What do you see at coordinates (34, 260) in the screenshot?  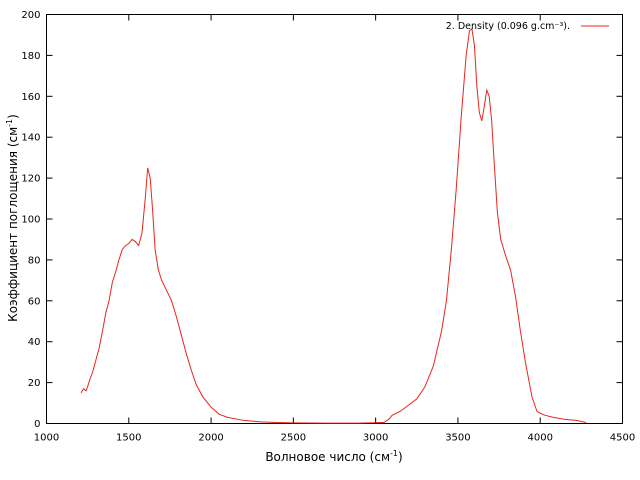 I see `y-tick-label: 80` at bounding box center [34, 260].